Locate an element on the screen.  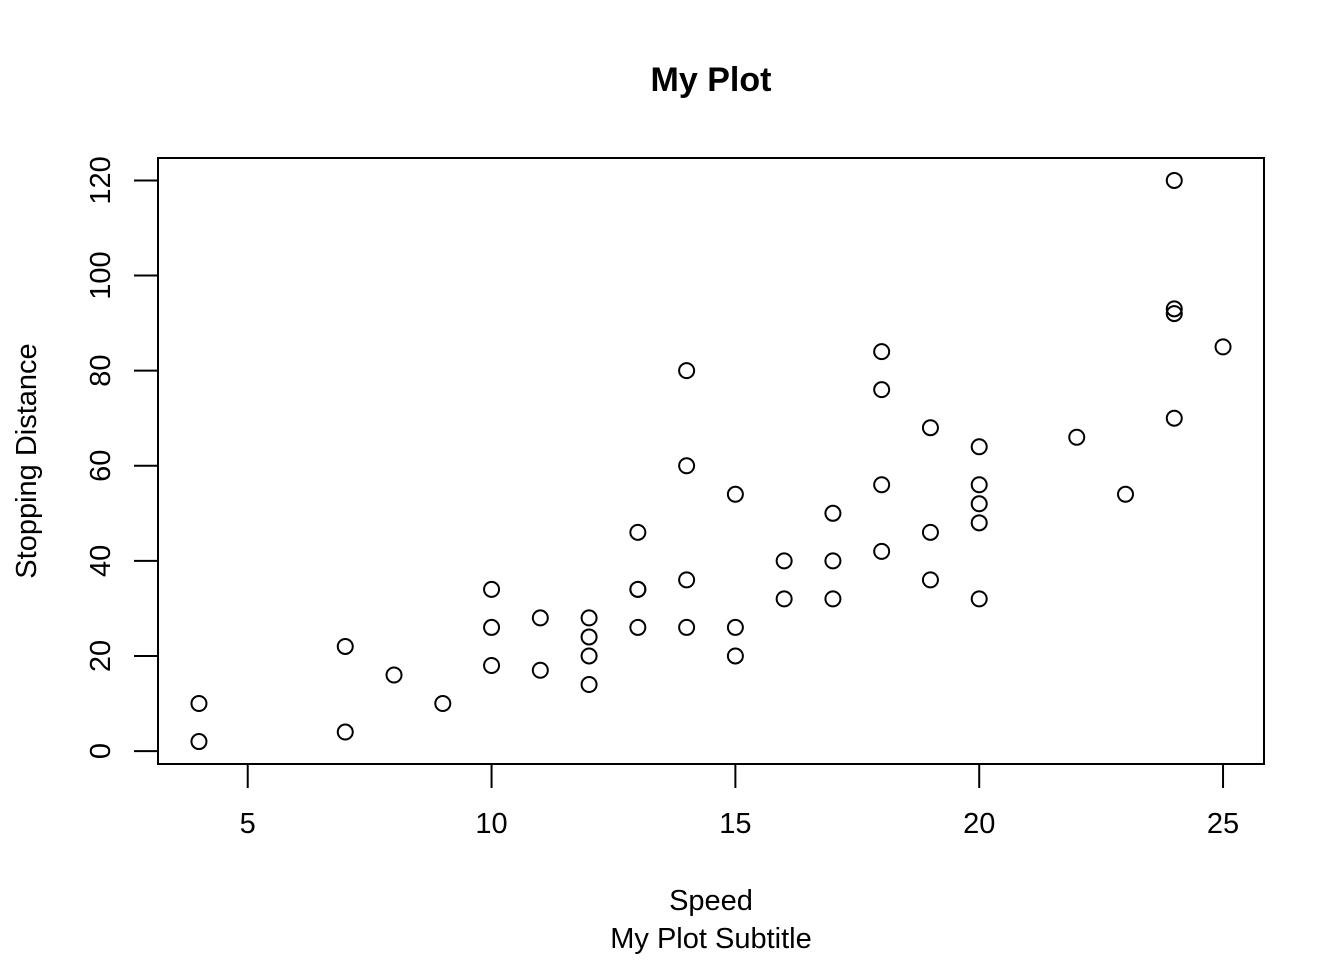
y-tick-label: 0 is located at coordinates (101, 751).